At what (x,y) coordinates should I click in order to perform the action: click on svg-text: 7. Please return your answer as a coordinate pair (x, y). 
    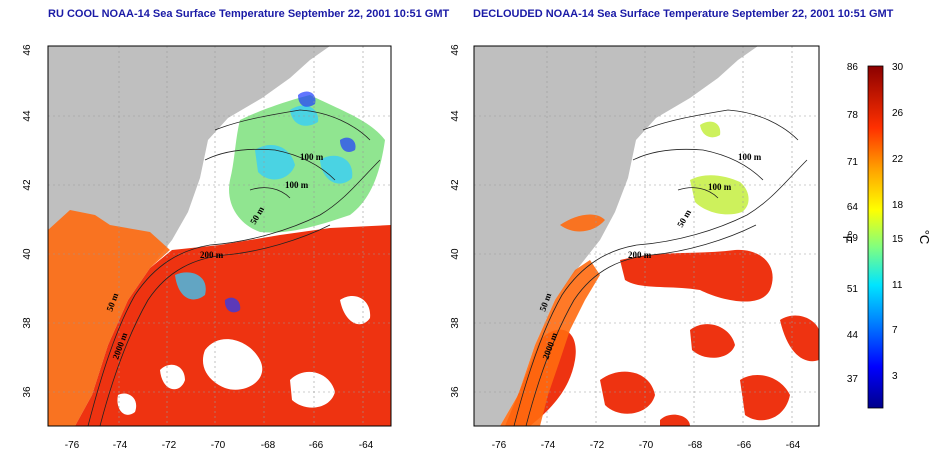
    Looking at the image, I should click on (895, 330).